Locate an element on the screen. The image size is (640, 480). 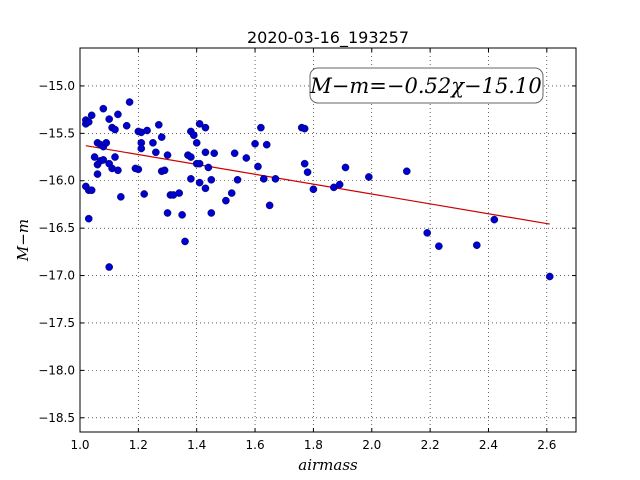
x-tick-label: 2.0 is located at coordinates (371, 445).